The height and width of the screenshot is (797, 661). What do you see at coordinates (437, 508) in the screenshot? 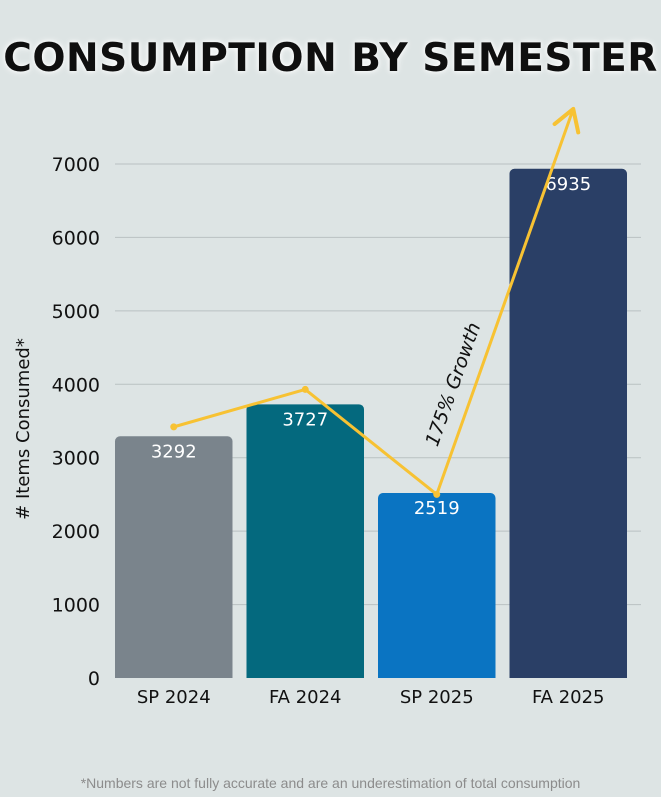
I see `data-label: 2519` at bounding box center [437, 508].